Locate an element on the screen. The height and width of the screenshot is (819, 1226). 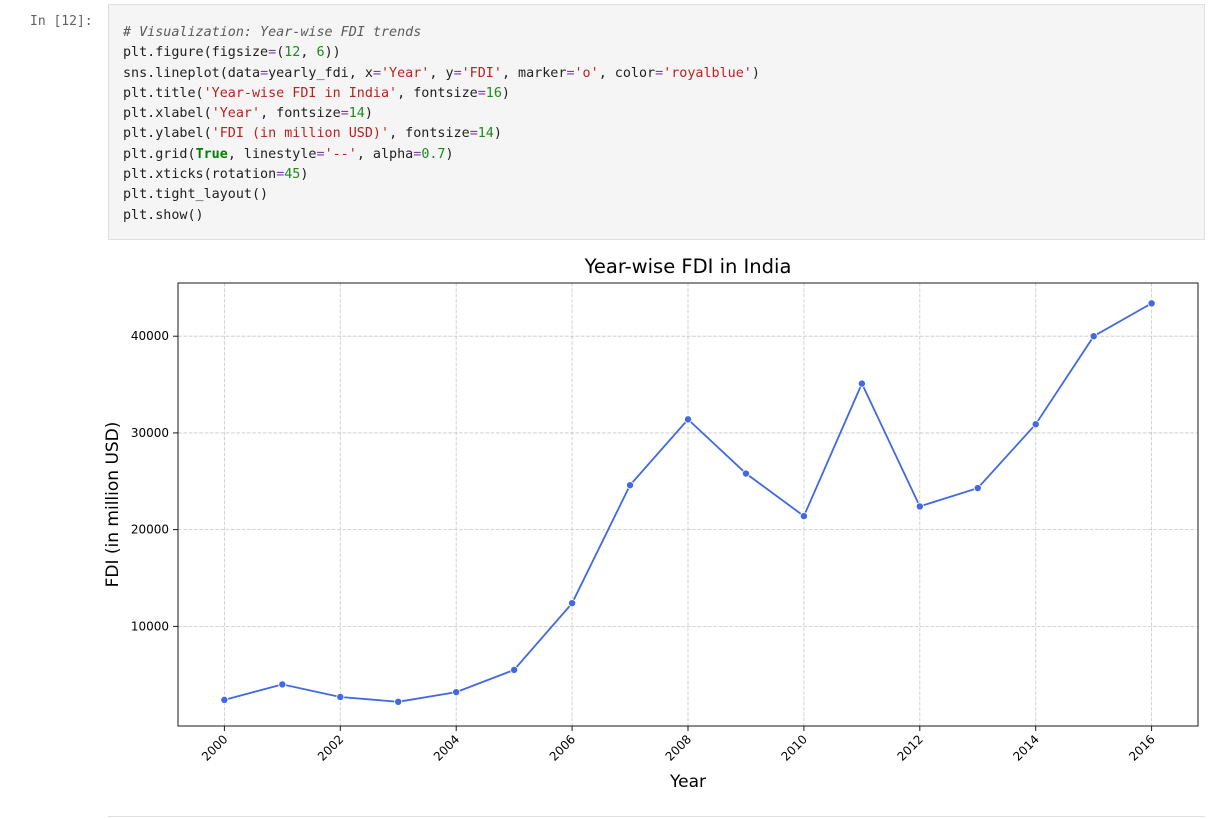
output-divider is located at coordinates (656, 816).